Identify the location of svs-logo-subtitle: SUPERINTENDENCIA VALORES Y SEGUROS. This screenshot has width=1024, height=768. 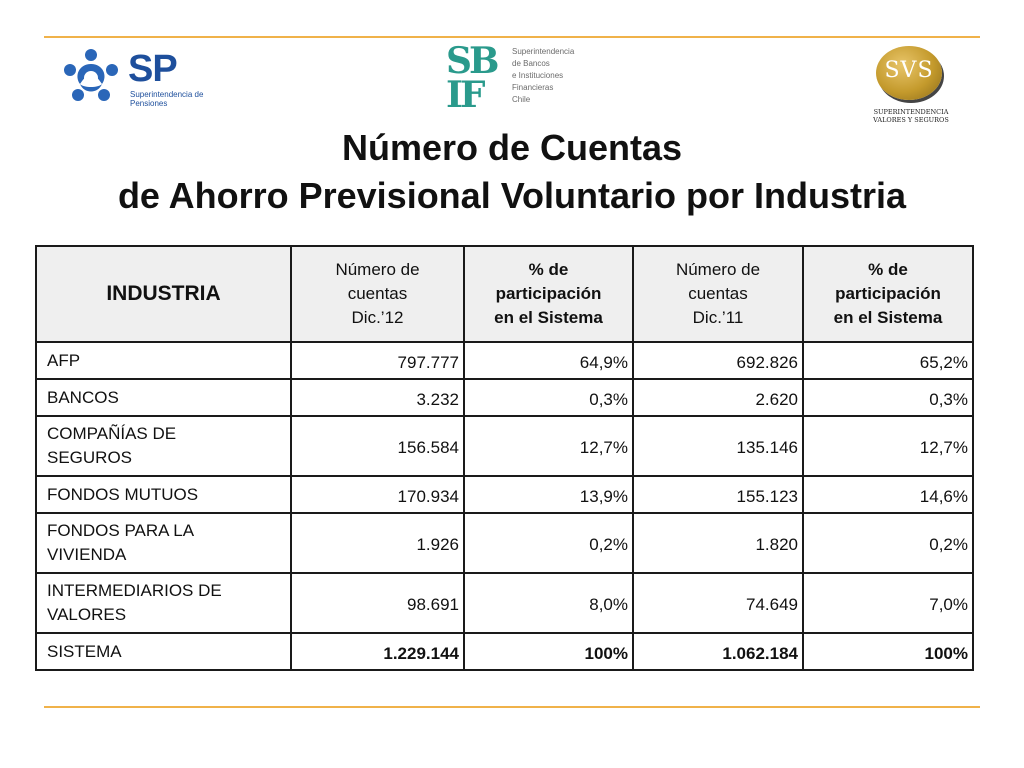
(911, 116).